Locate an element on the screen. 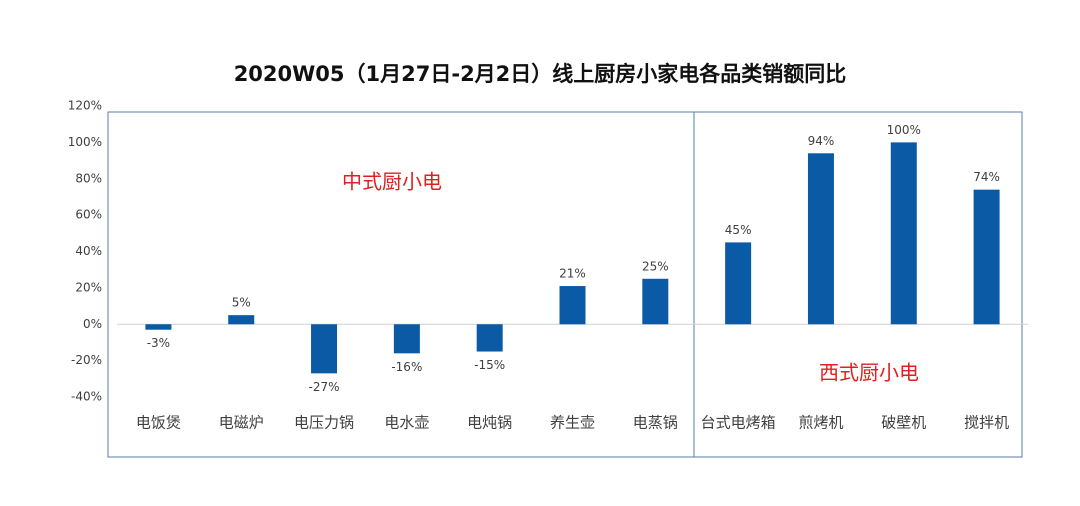 The width and height of the screenshot is (1080, 506). y-tick-label: 0% is located at coordinates (92, 324).